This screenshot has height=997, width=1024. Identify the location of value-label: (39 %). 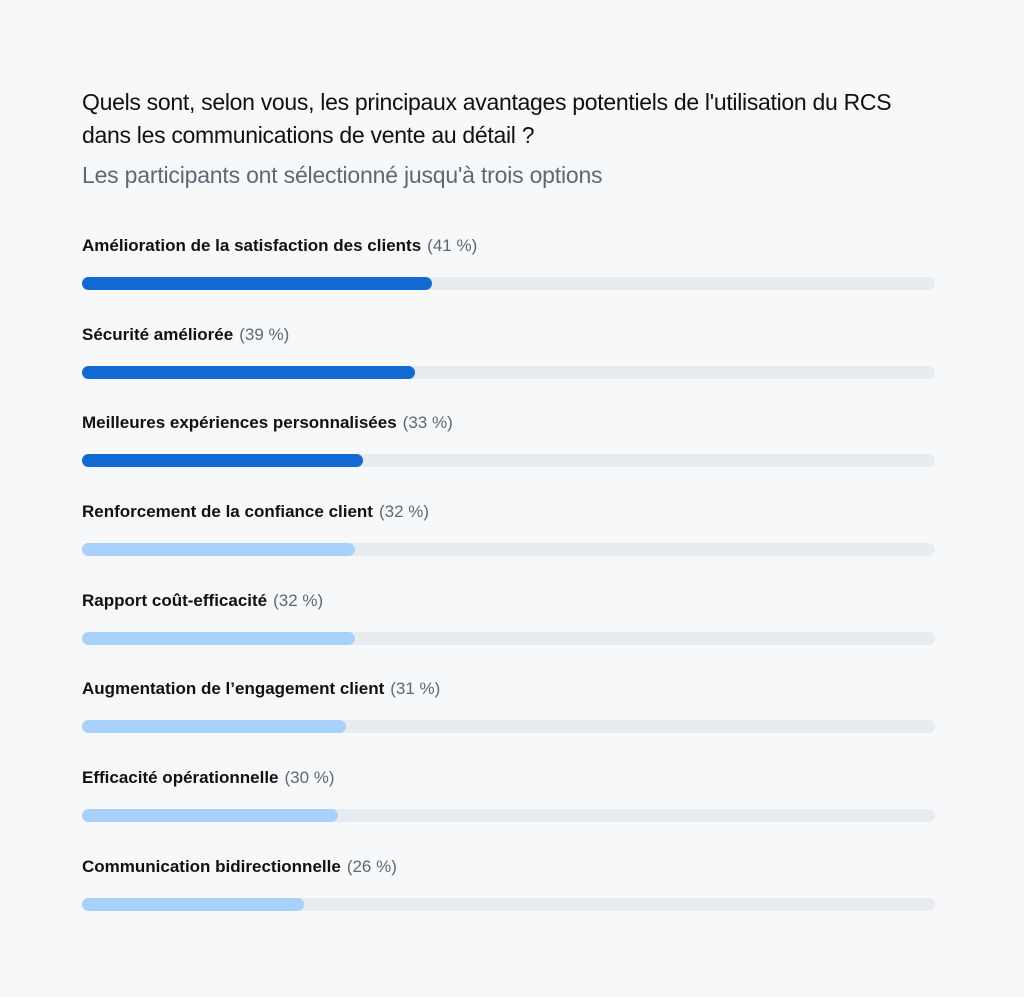
(264, 334).